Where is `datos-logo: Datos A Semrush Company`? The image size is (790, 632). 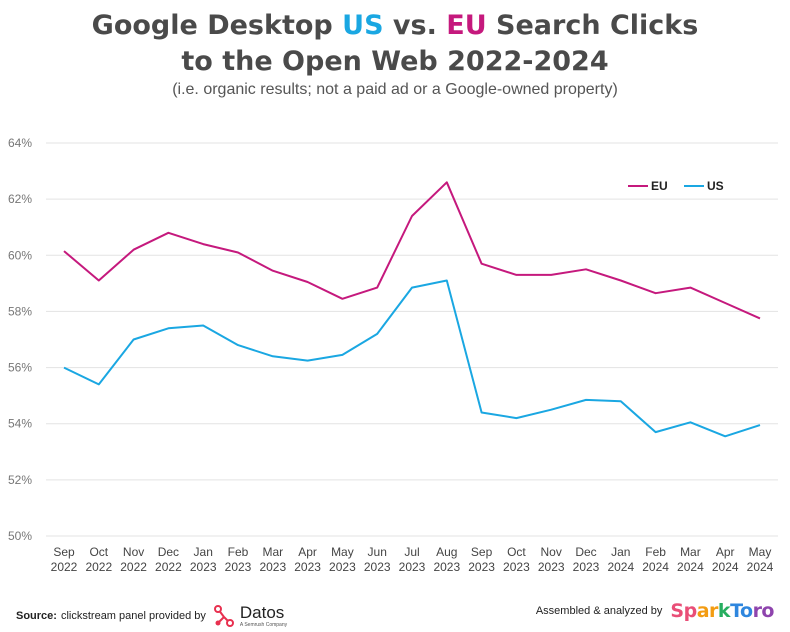
datos-logo: Datos A Semrush Company is located at coordinates (249, 616).